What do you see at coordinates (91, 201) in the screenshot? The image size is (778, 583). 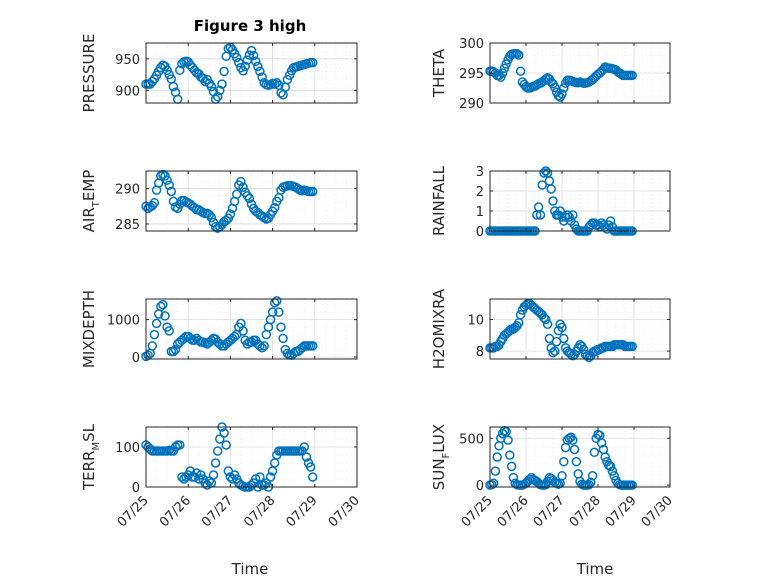 I see `y-axis-label: AIRTEMP` at bounding box center [91, 201].